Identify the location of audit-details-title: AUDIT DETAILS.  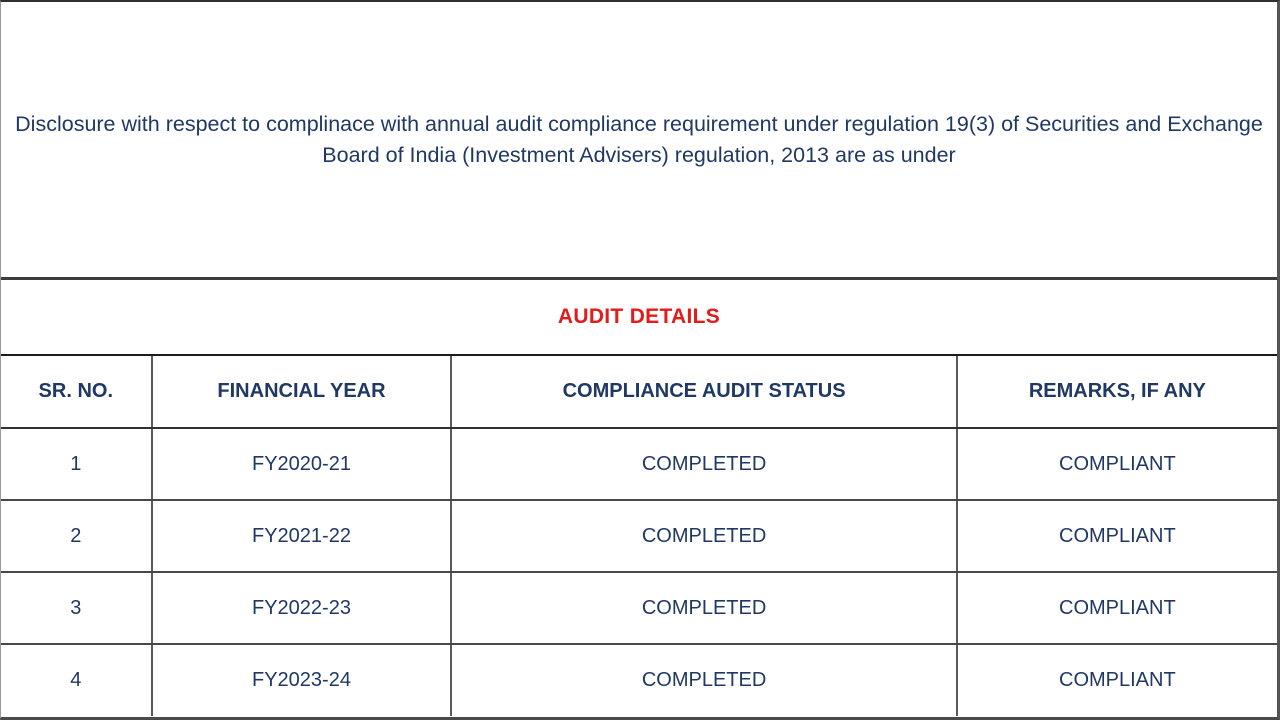
(639, 316).